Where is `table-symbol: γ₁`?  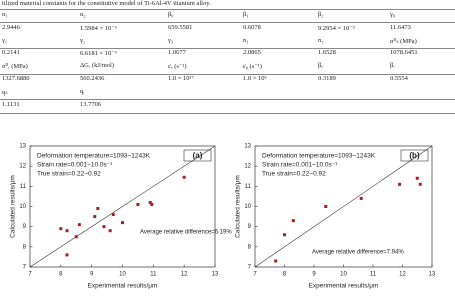 table-symbol: γ₁ is located at coordinates (5, 40).